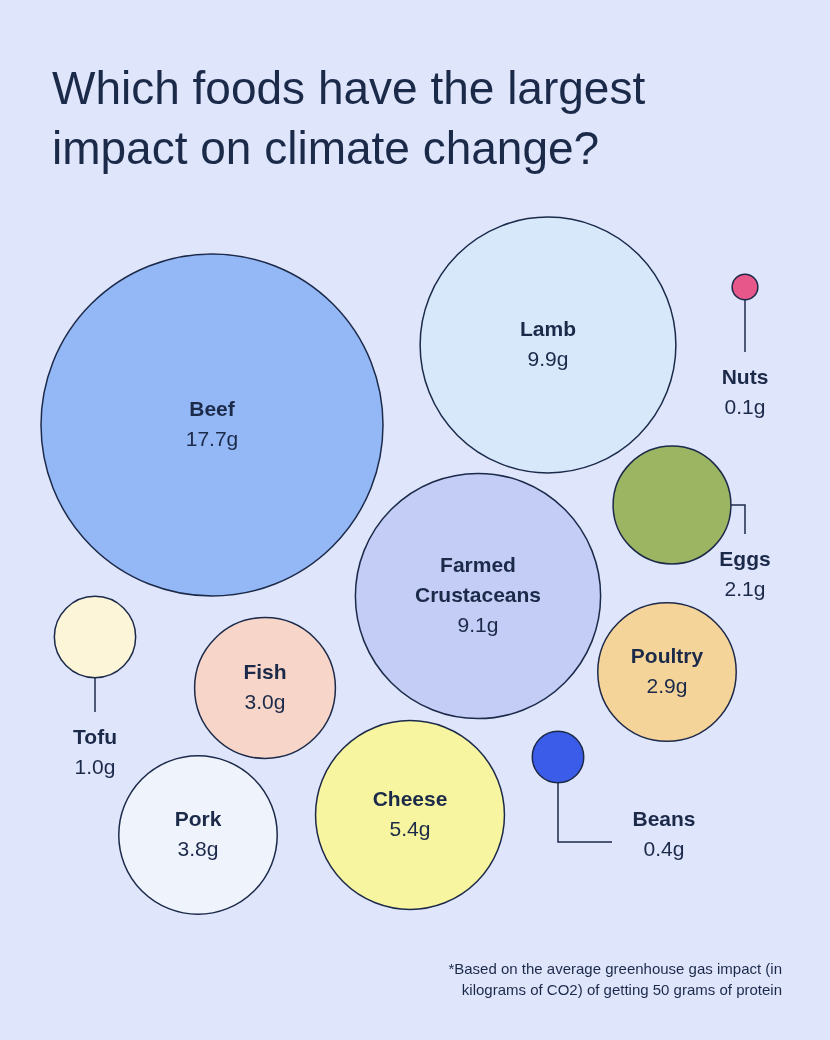 The height and width of the screenshot is (1040, 830). What do you see at coordinates (745, 376) in the screenshot?
I see `category-label: Nuts` at bounding box center [745, 376].